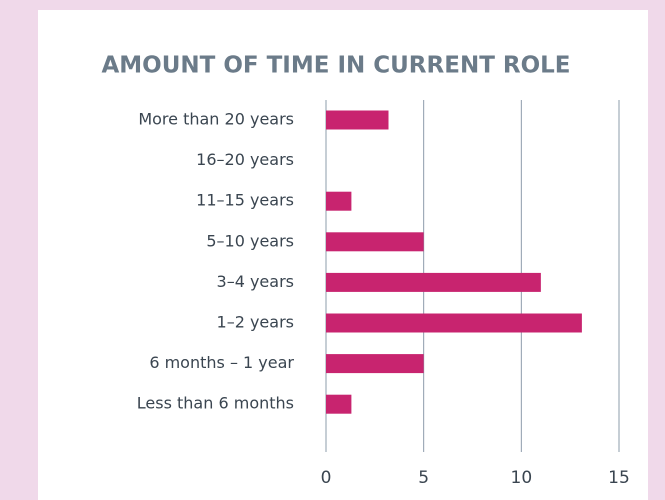 This screenshot has height=500, width=665. What do you see at coordinates (221, 362) in the screenshot?
I see `y-tick-label: 6 months – 1 year` at bounding box center [221, 362].